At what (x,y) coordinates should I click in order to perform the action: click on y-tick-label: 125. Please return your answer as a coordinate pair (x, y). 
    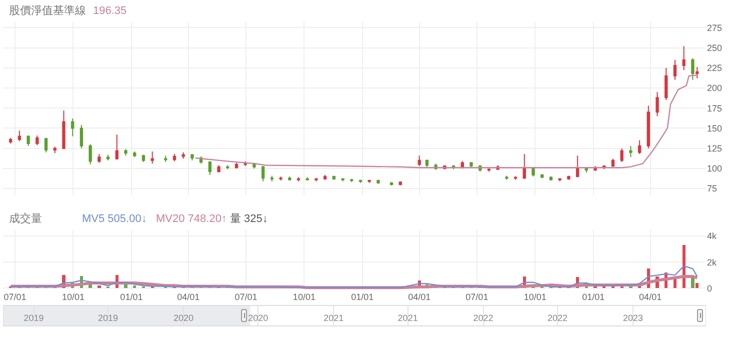
    Looking at the image, I should click on (714, 148).